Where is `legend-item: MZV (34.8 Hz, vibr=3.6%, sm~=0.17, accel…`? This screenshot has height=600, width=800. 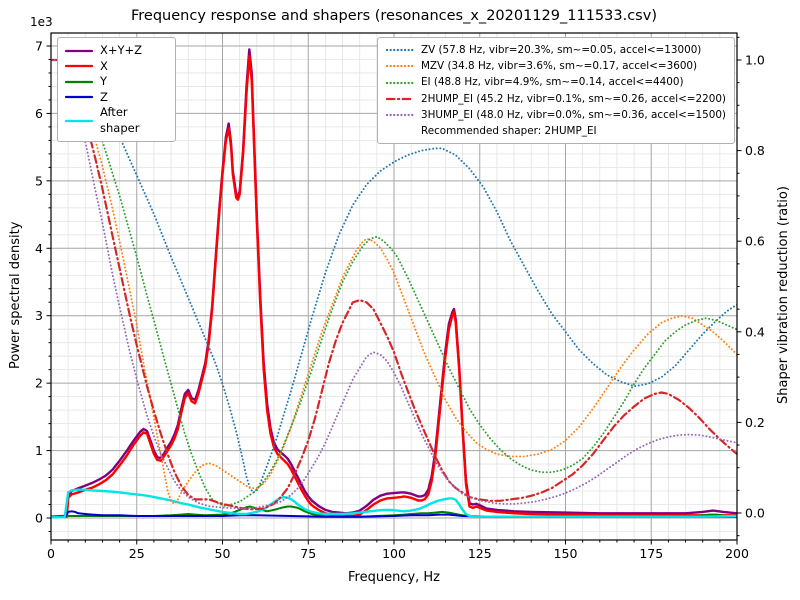
legend-item: MZV (34.8 Hz, vibr=3.6%, sm~=0.17, accel… is located at coordinates (555, 66).